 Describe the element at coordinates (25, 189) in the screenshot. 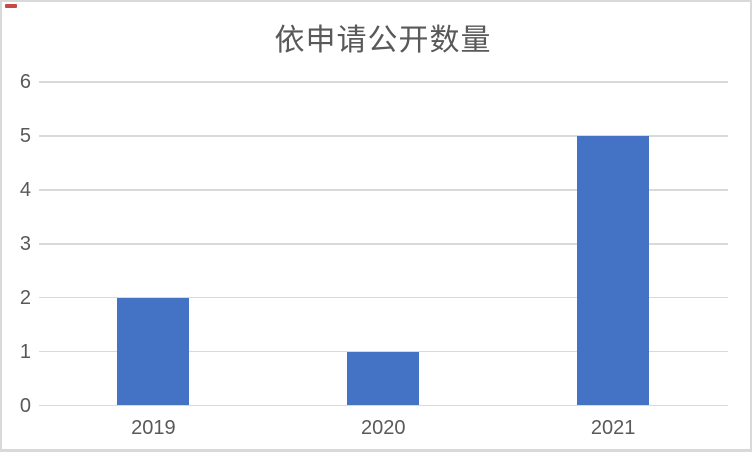

I see `y-axis-label-4: 4` at that location.